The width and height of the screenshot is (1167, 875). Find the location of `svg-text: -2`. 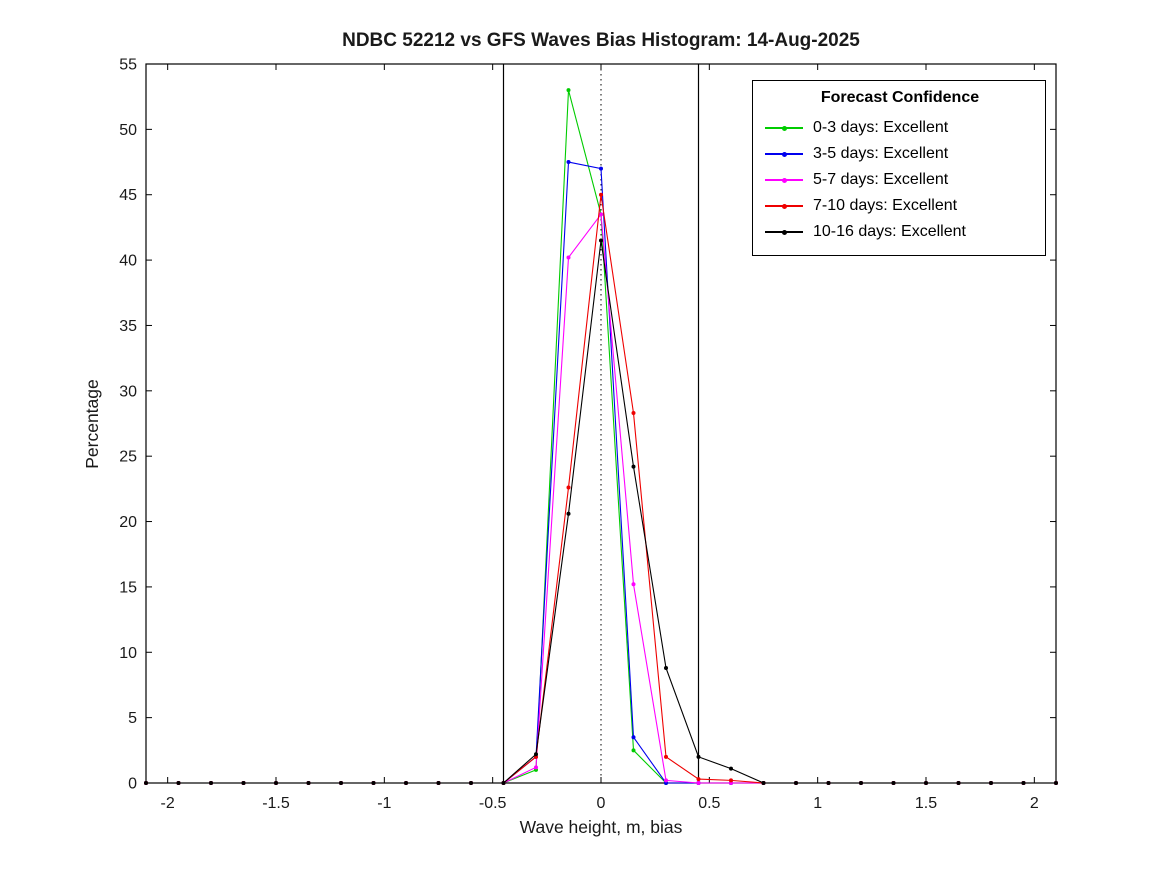

svg-text: -2 is located at coordinates (168, 803).